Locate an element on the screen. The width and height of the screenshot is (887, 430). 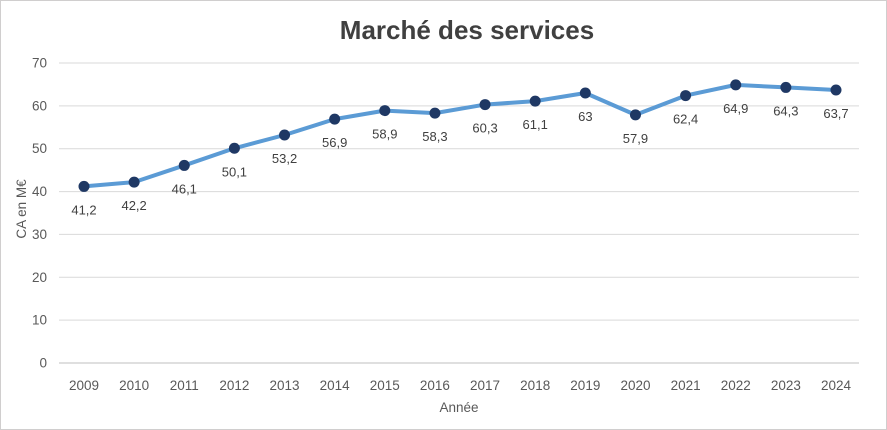
x-tick-label: 2020 is located at coordinates (635, 385).